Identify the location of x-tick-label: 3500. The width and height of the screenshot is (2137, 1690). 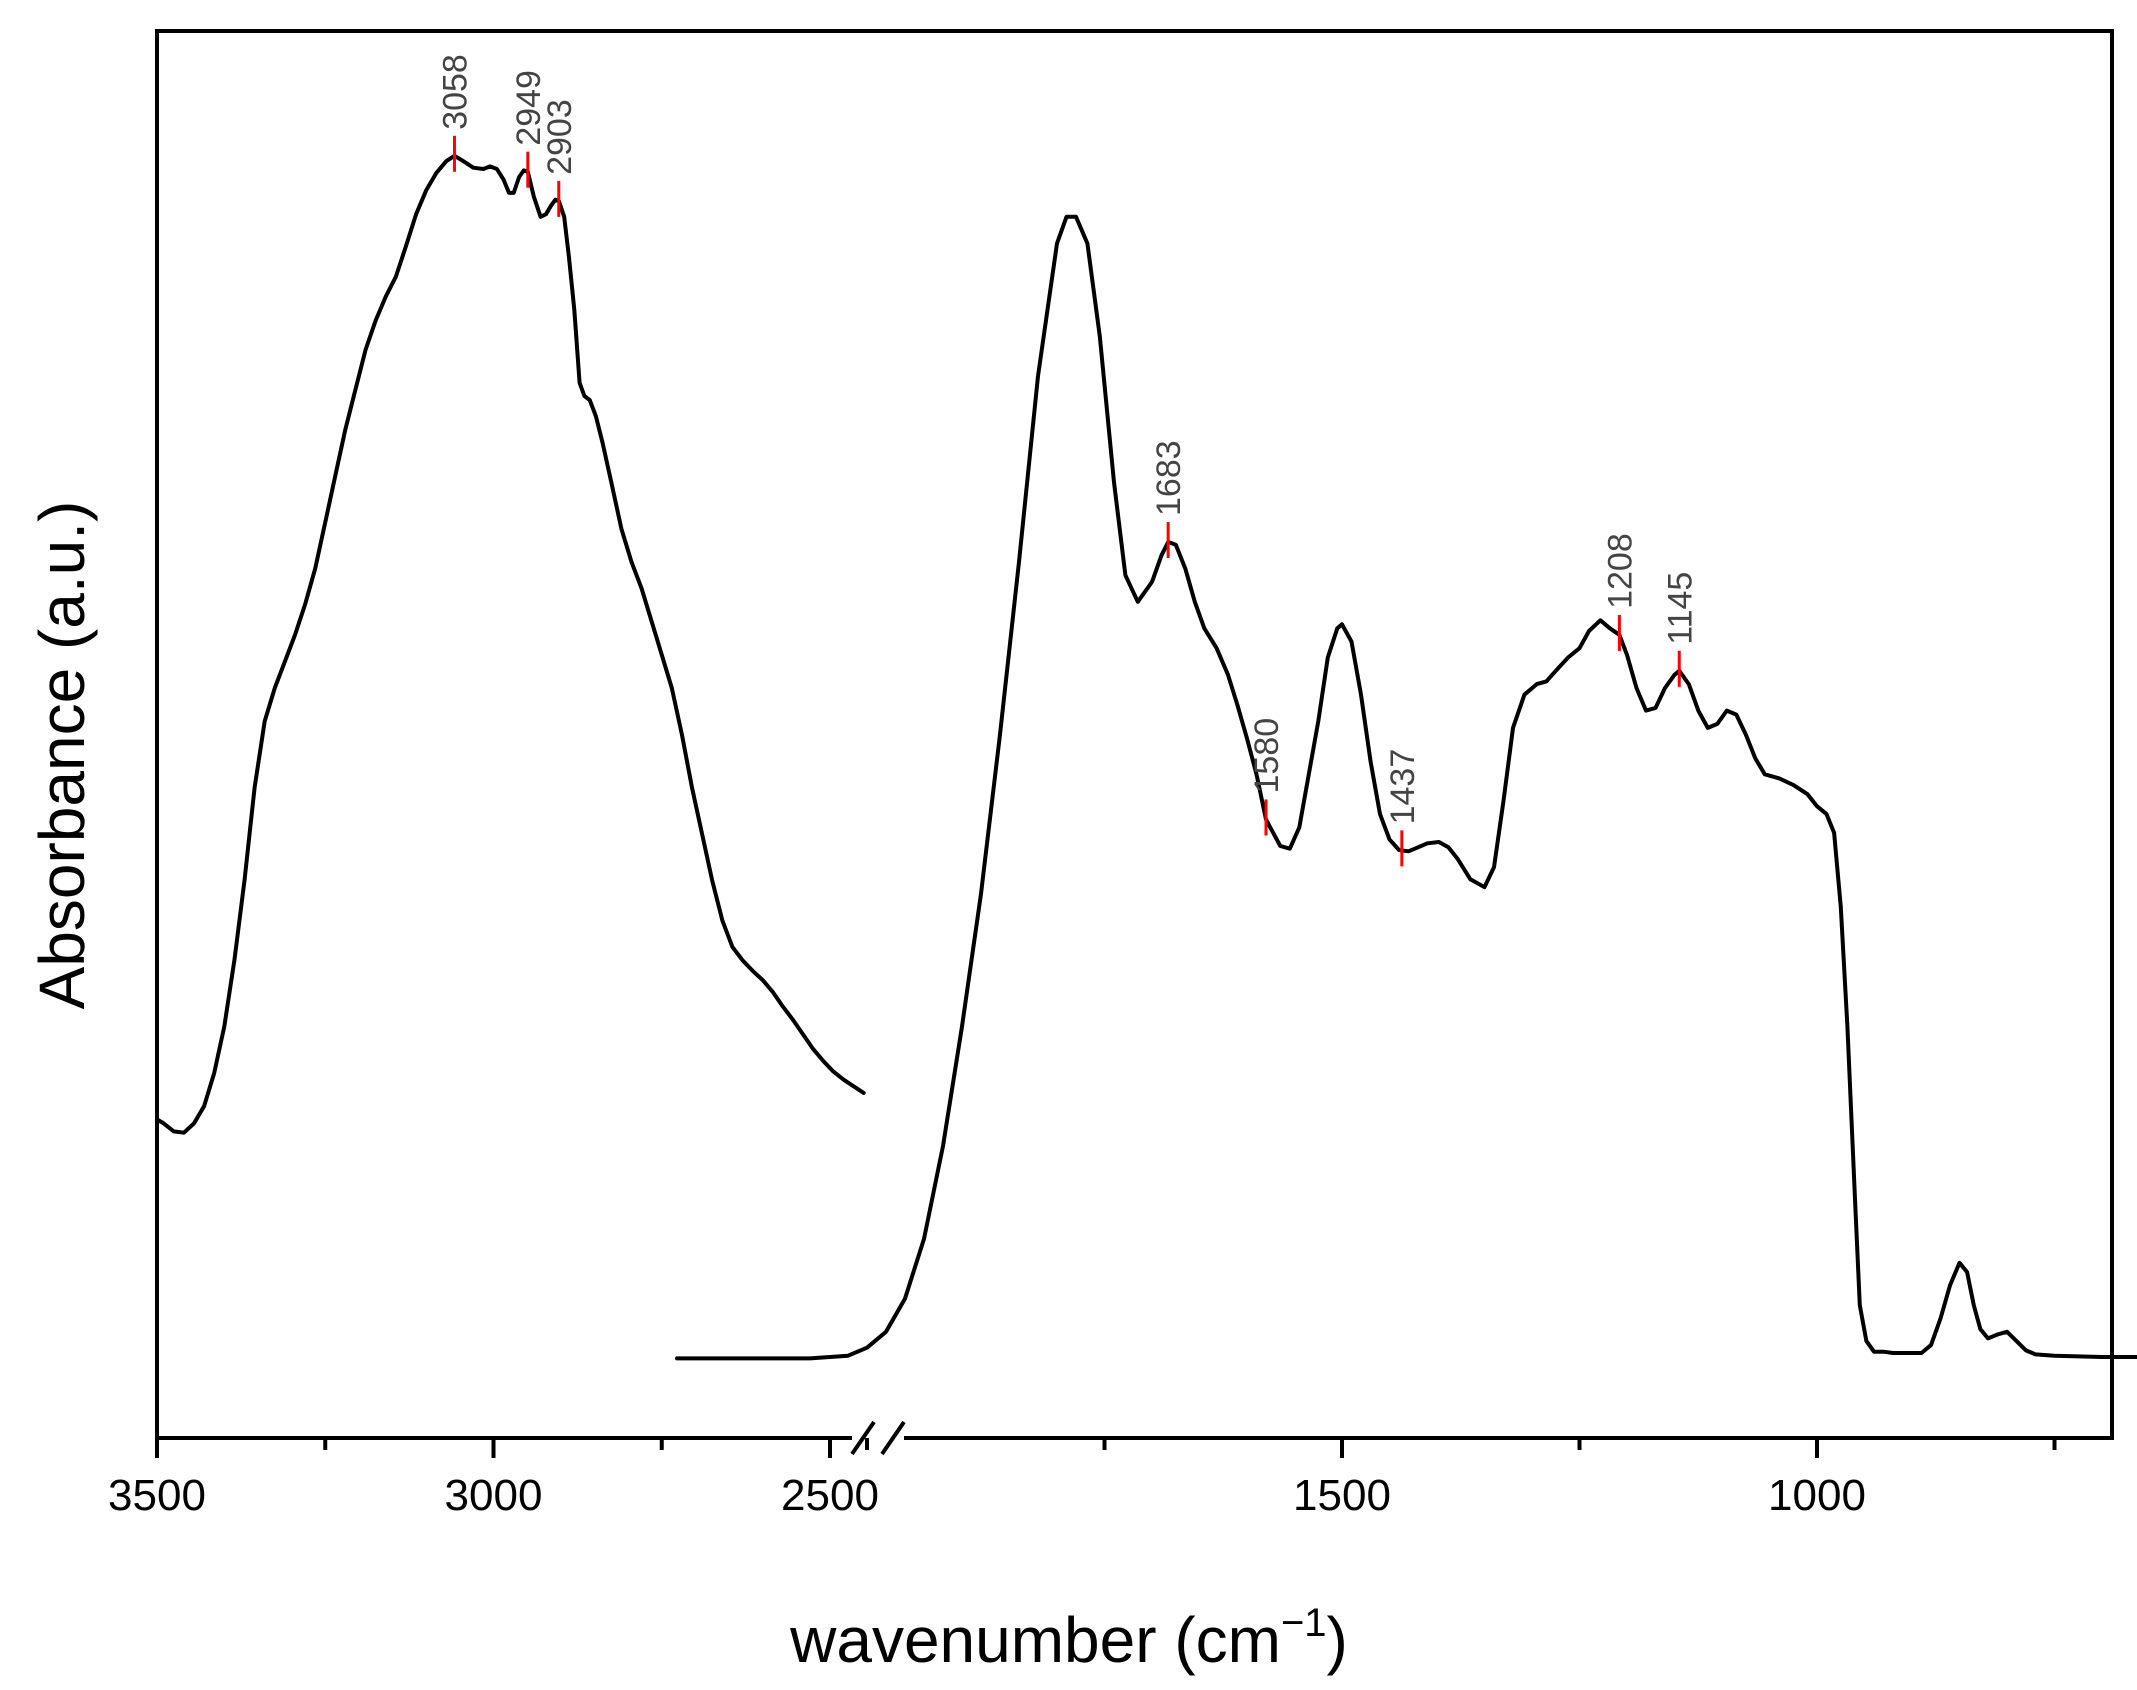
(157, 1495).